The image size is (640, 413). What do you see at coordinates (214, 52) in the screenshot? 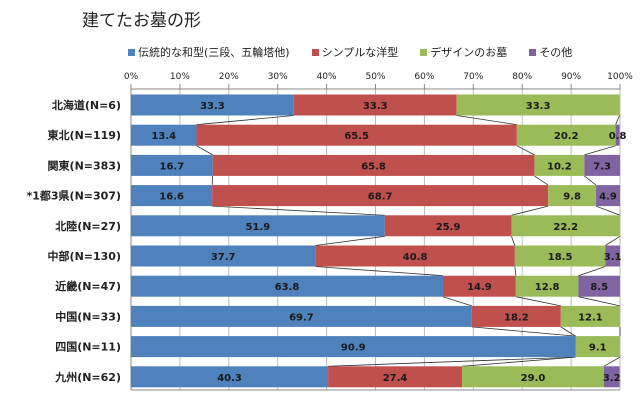
I see `legend-label: 伝統的な和型(三段、五輪塔他)` at bounding box center [214, 52].